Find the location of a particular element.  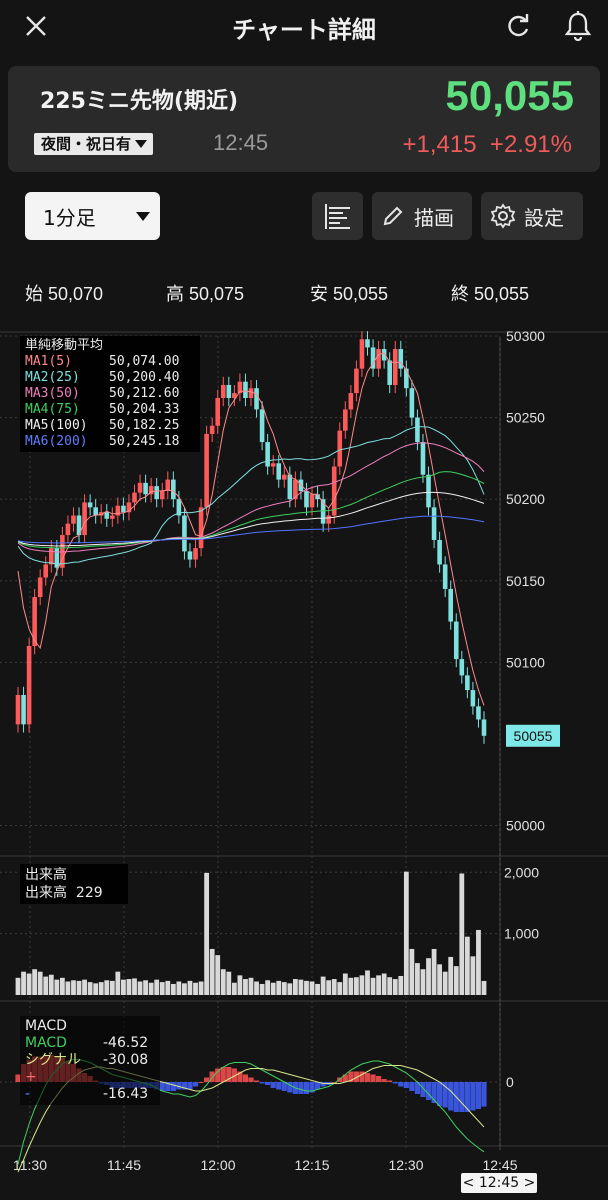

chevron-down-icon is located at coordinates (141, 144).